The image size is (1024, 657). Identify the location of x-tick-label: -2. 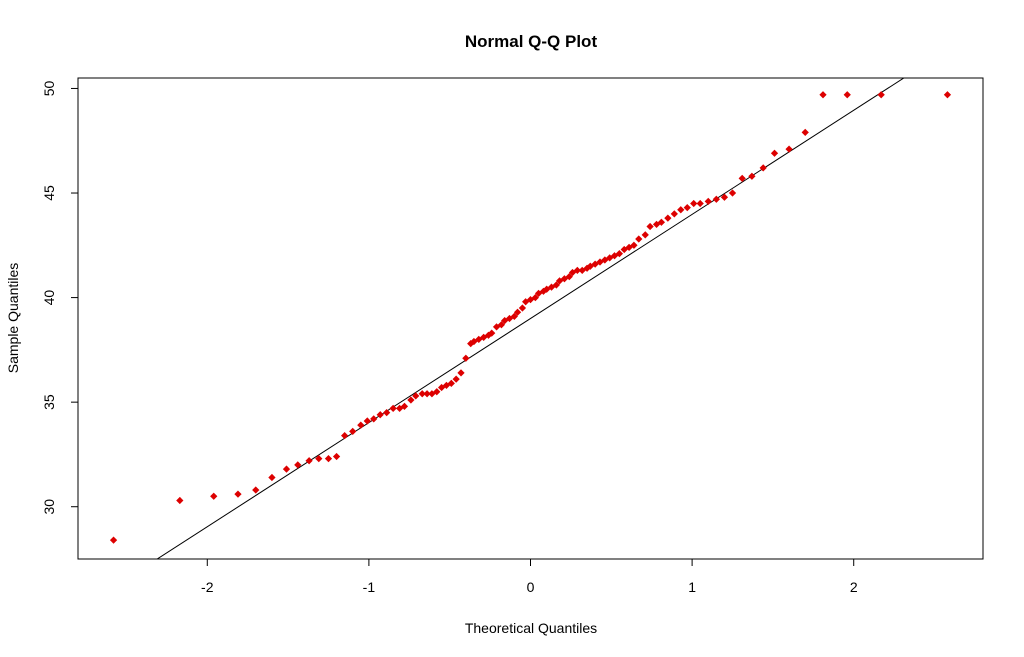
(207, 587).